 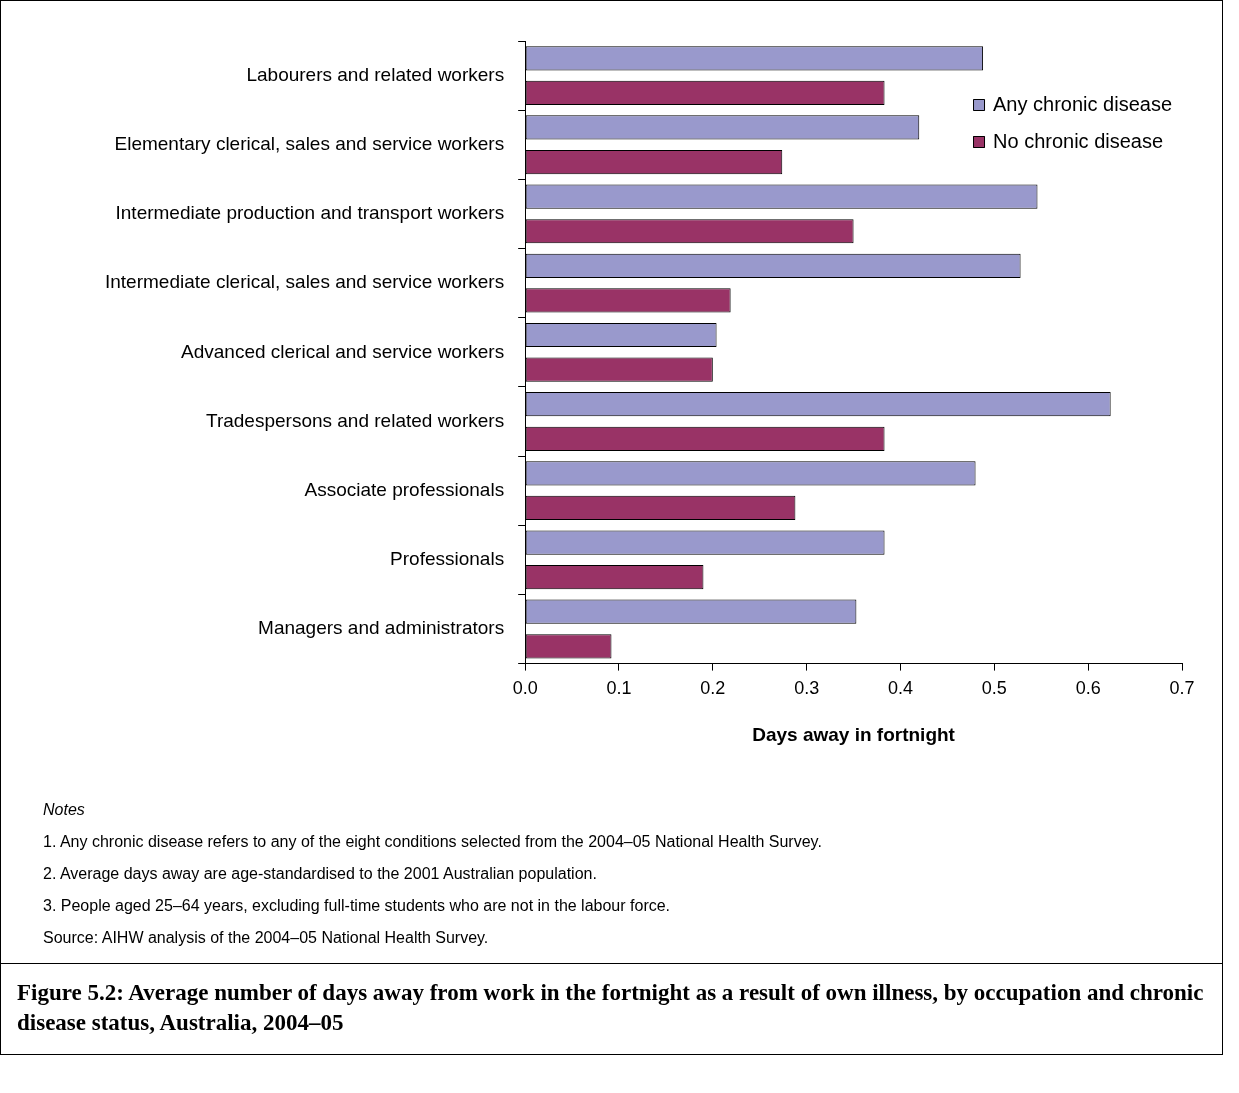 I want to click on x-tick-label: 0.5, so click(x=994, y=688).